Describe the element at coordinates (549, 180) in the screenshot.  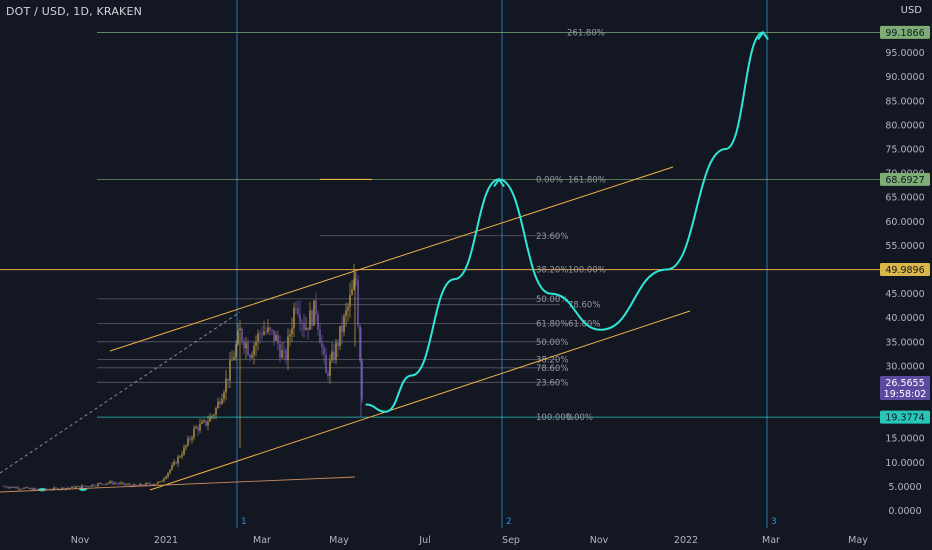
I see `fib-label: 0.00%` at that location.